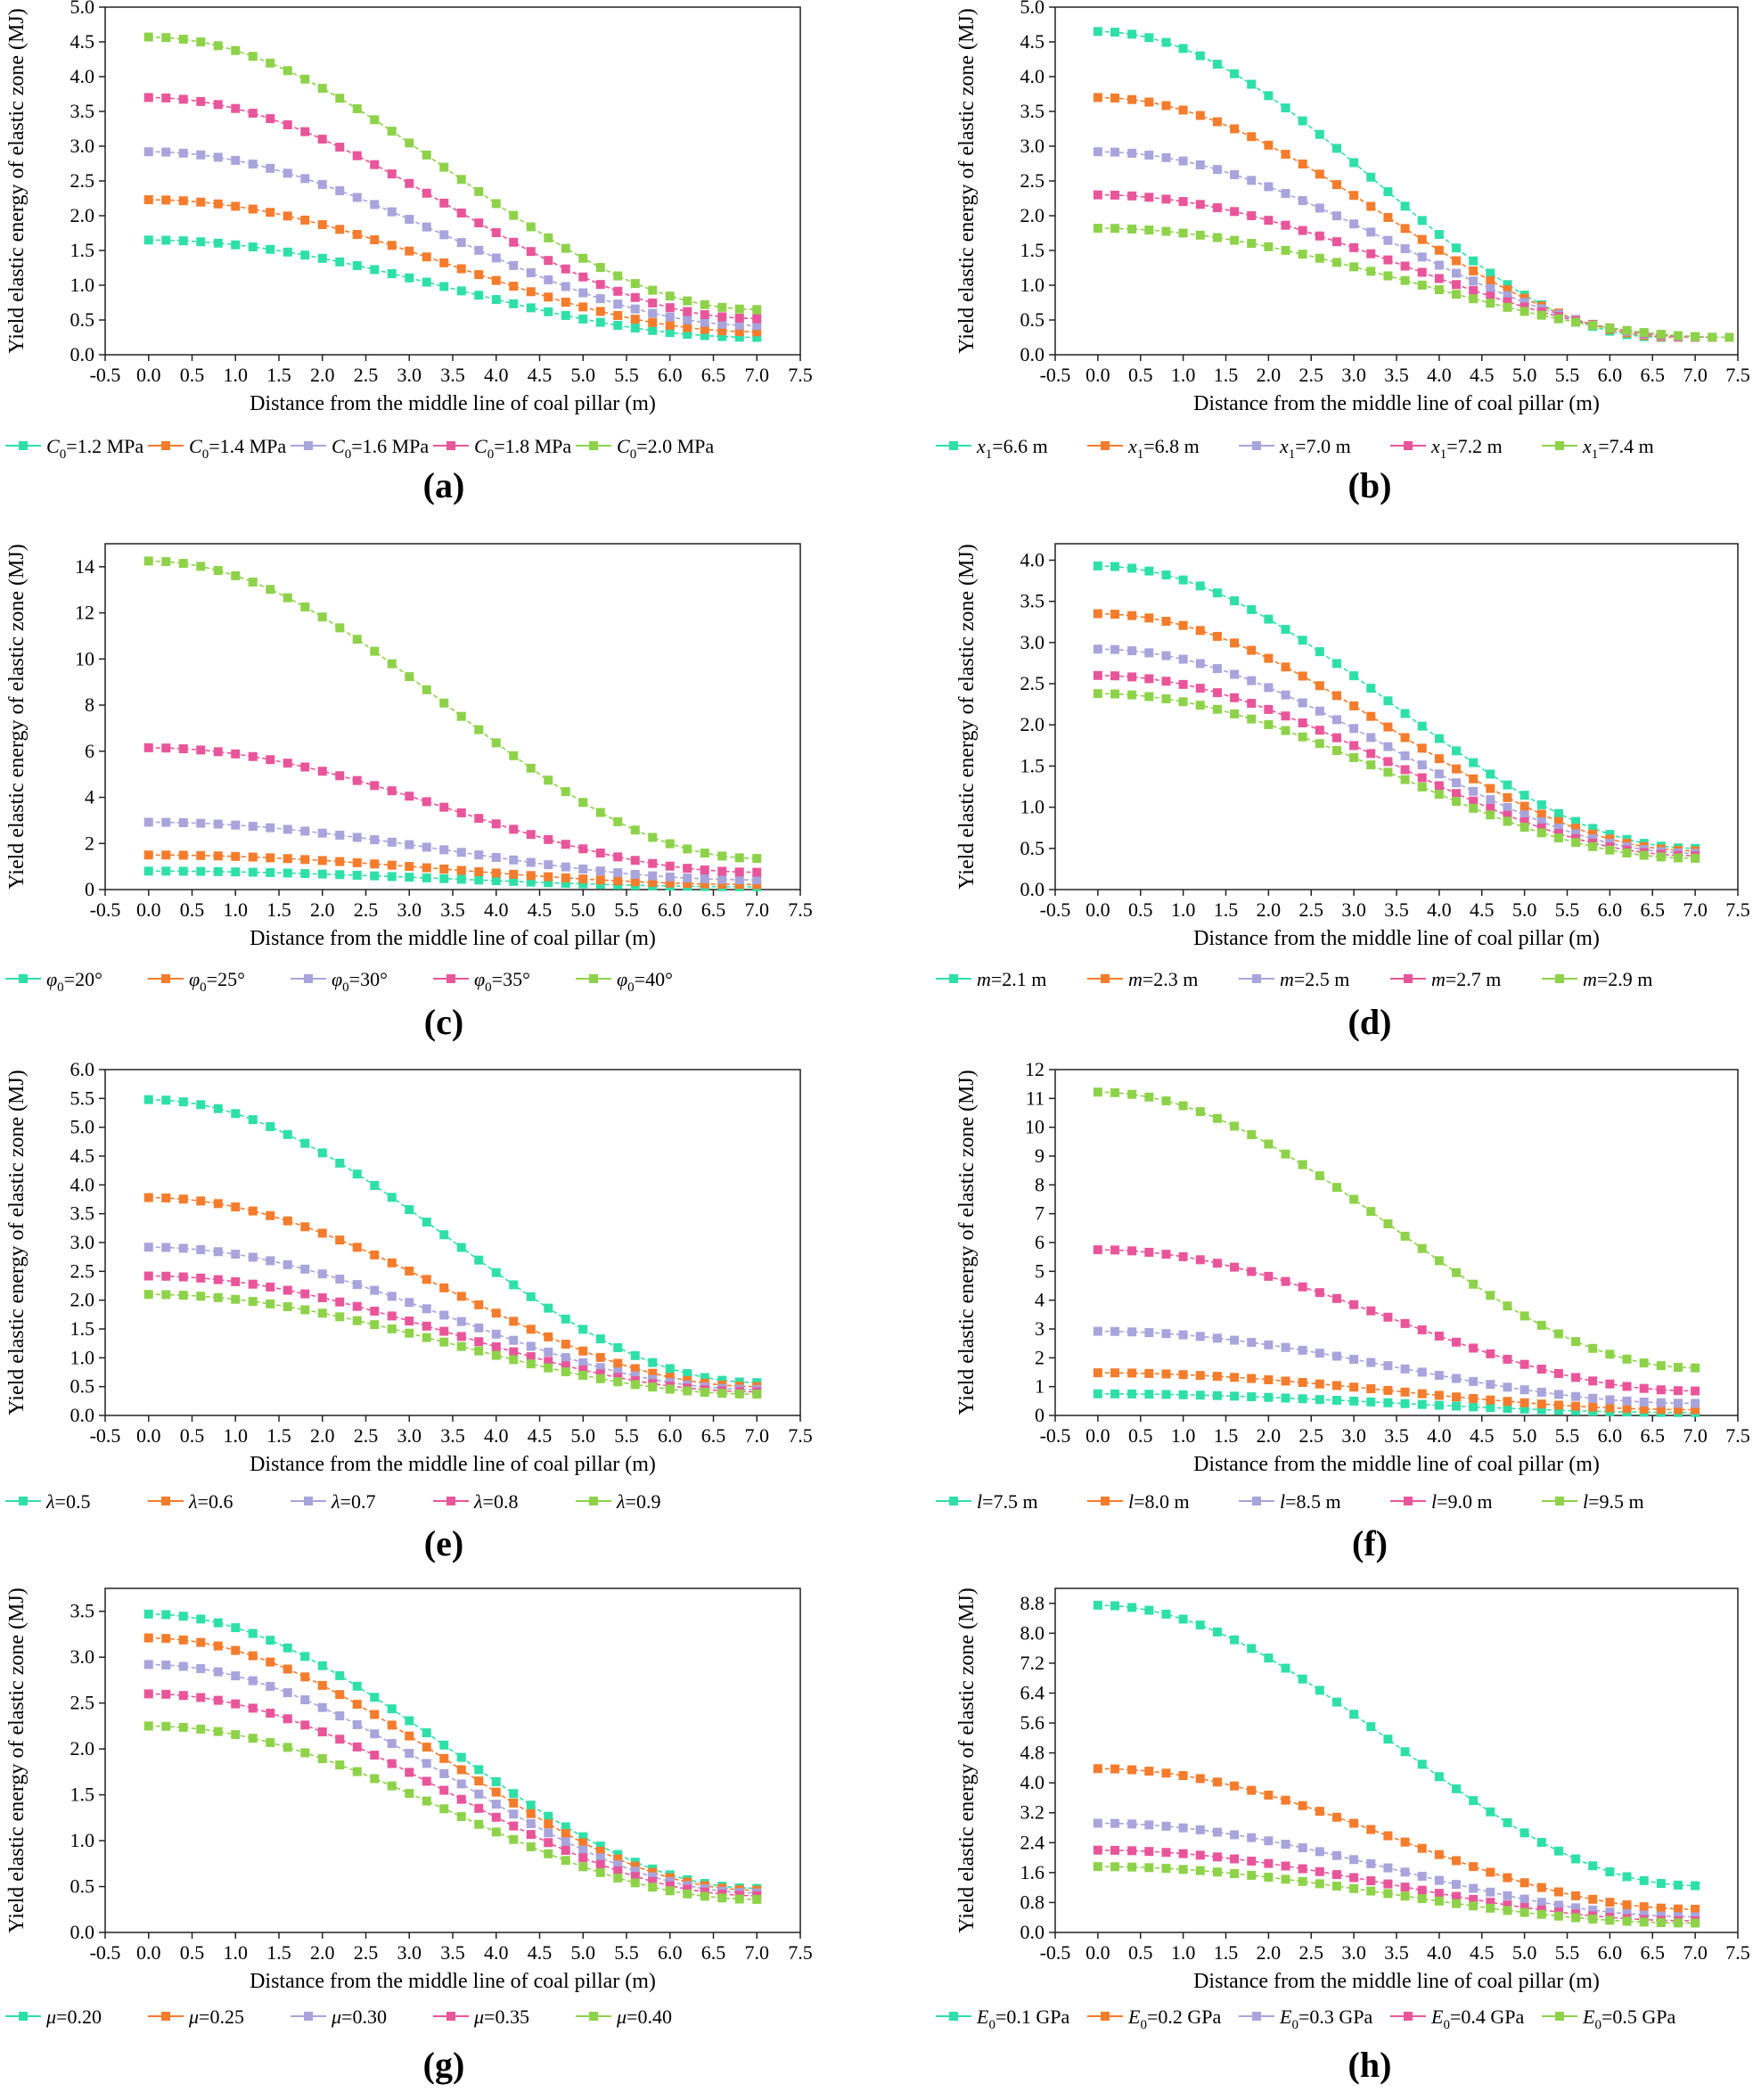 Image resolution: width=1753 pixels, height=2100 pixels. What do you see at coordinates (409, 375) in the screenshot?
I see `x-tick-label: 3.0` at bounding box center [409, 375].